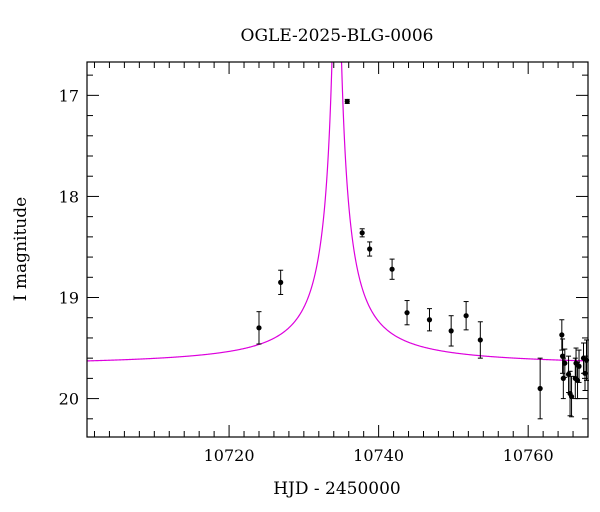  Describe the element at coordinates (229, 455) in the screenshot. I see `x-tick-label: 10720` at that location.